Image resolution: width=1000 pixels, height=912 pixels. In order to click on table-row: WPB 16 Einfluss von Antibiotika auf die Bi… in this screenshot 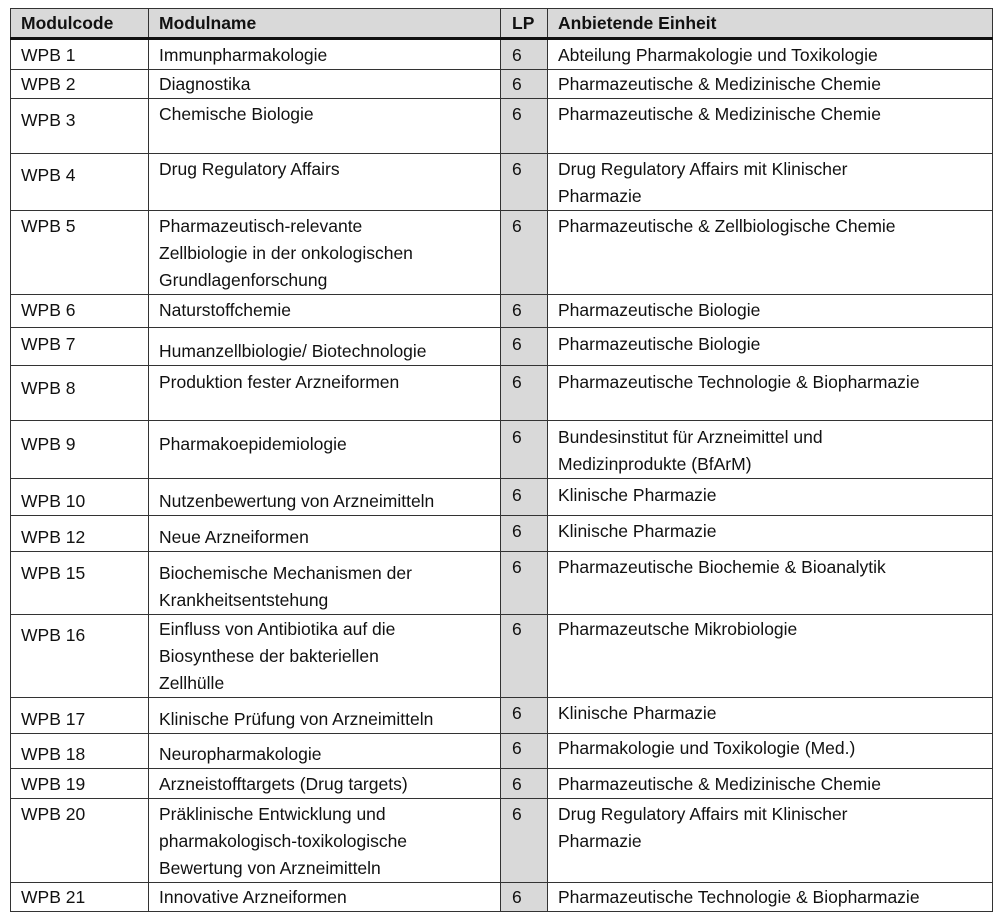, I will do `click(501, 656)`.